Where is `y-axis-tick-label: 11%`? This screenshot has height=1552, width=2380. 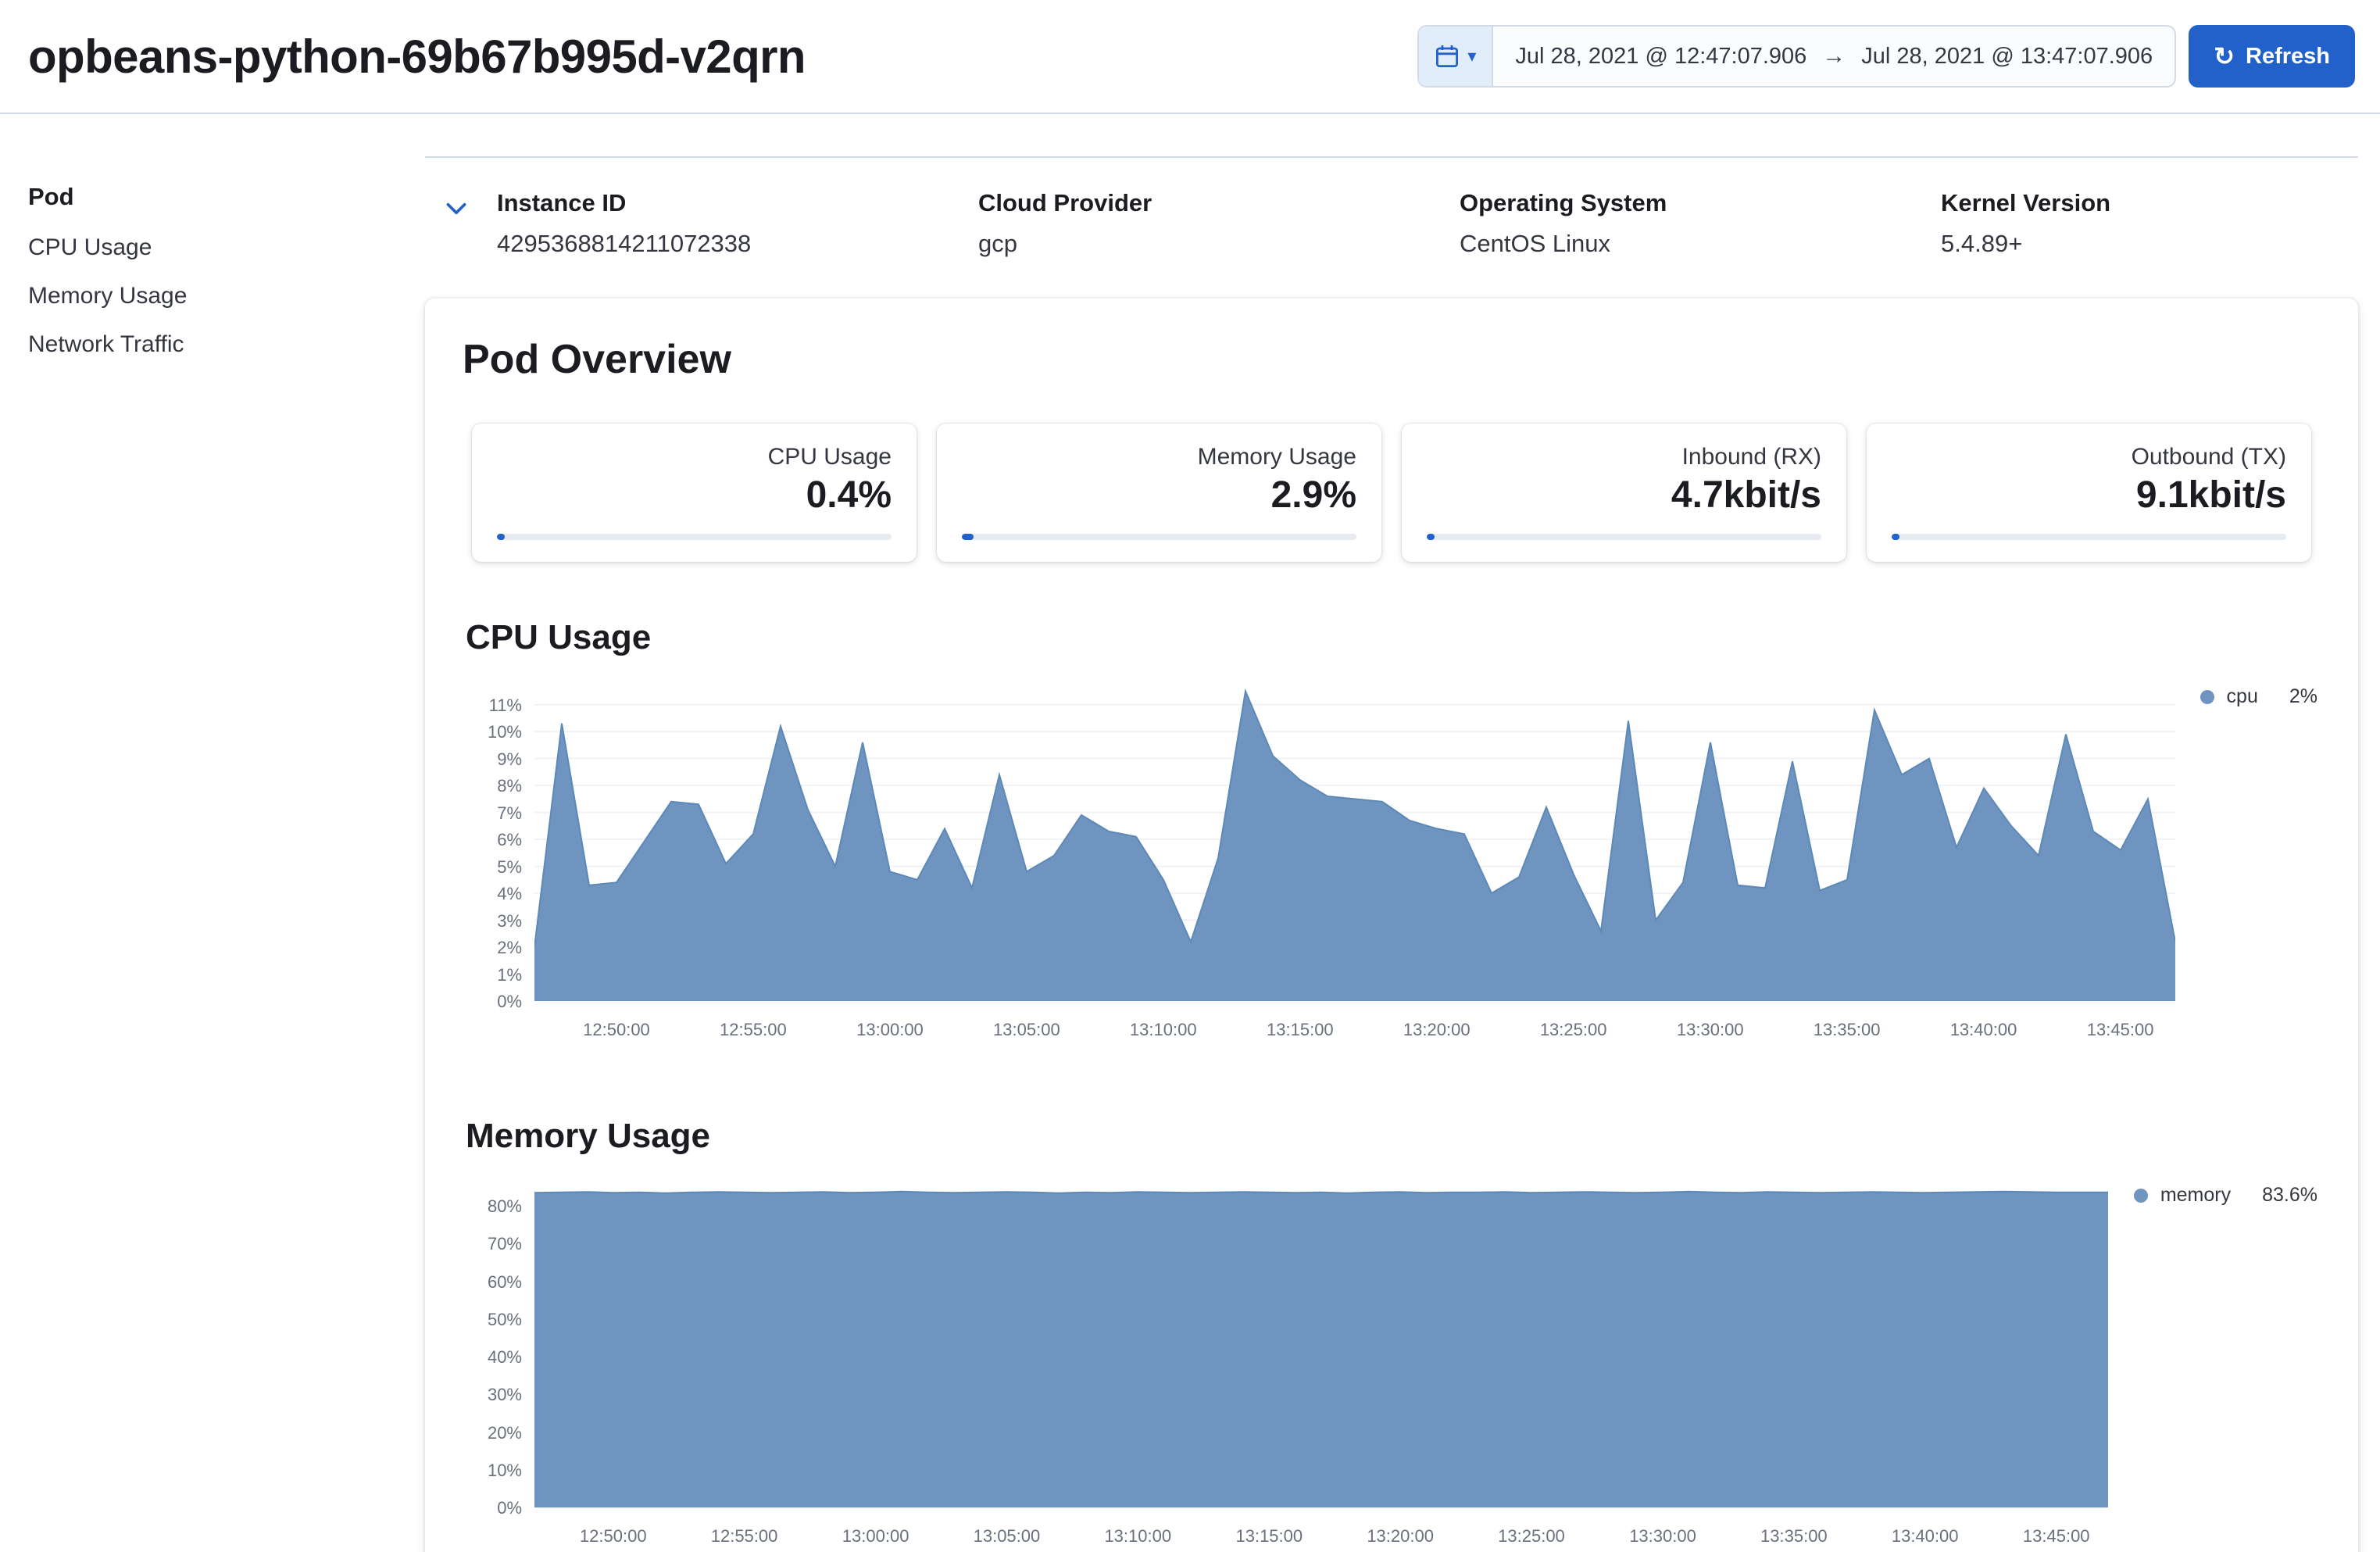 y-axis-tick-label: 11% is located at coordinates (505, 705).